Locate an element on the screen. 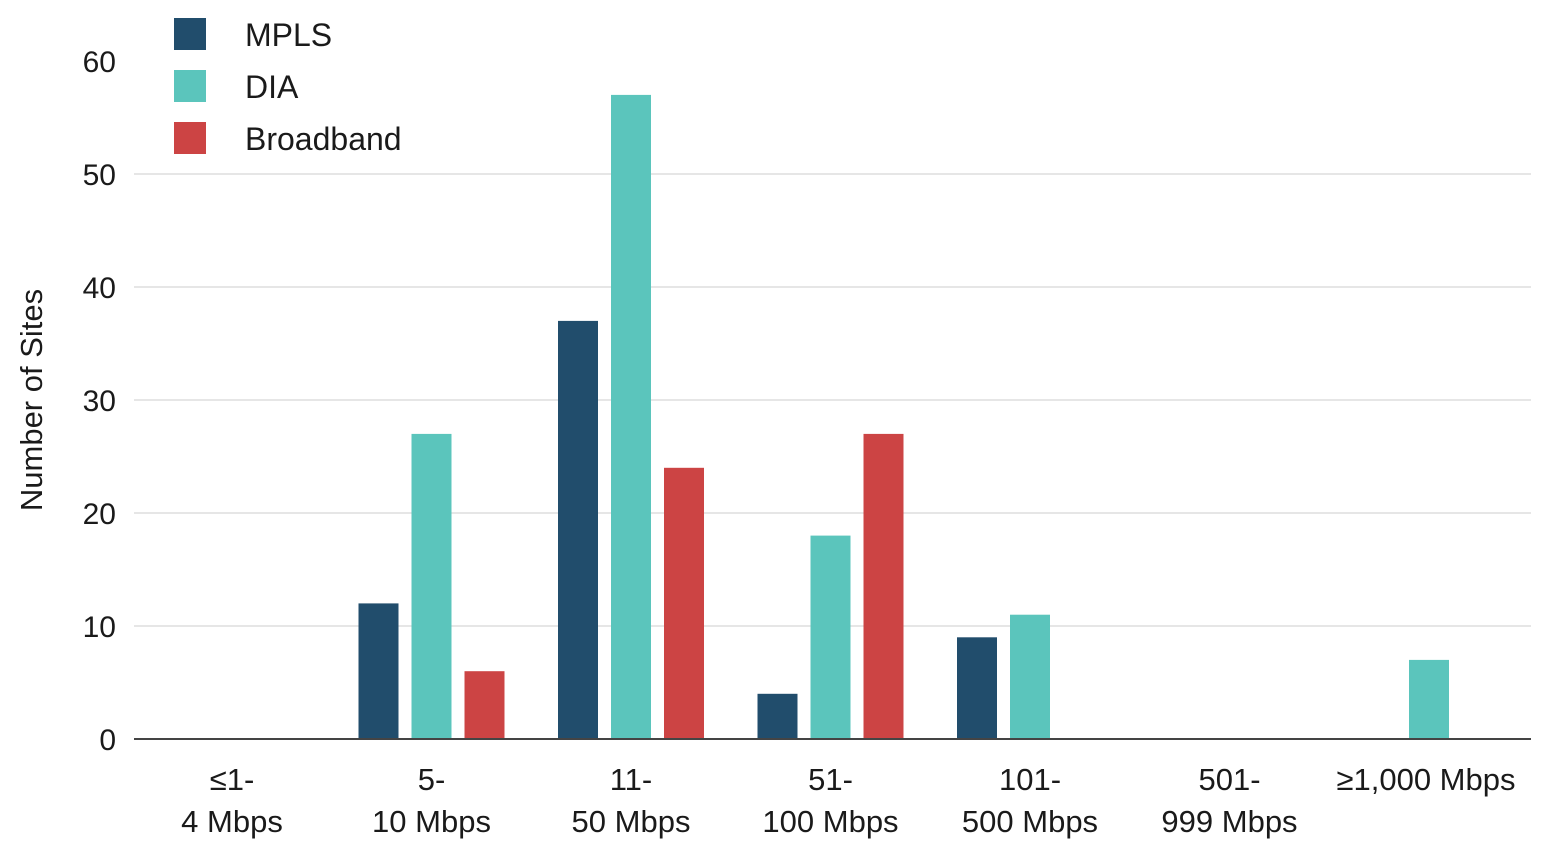 This screenshot has width=1550, height=852. legend: MPLS DIA Broadband is located at coordinates (288, 87).